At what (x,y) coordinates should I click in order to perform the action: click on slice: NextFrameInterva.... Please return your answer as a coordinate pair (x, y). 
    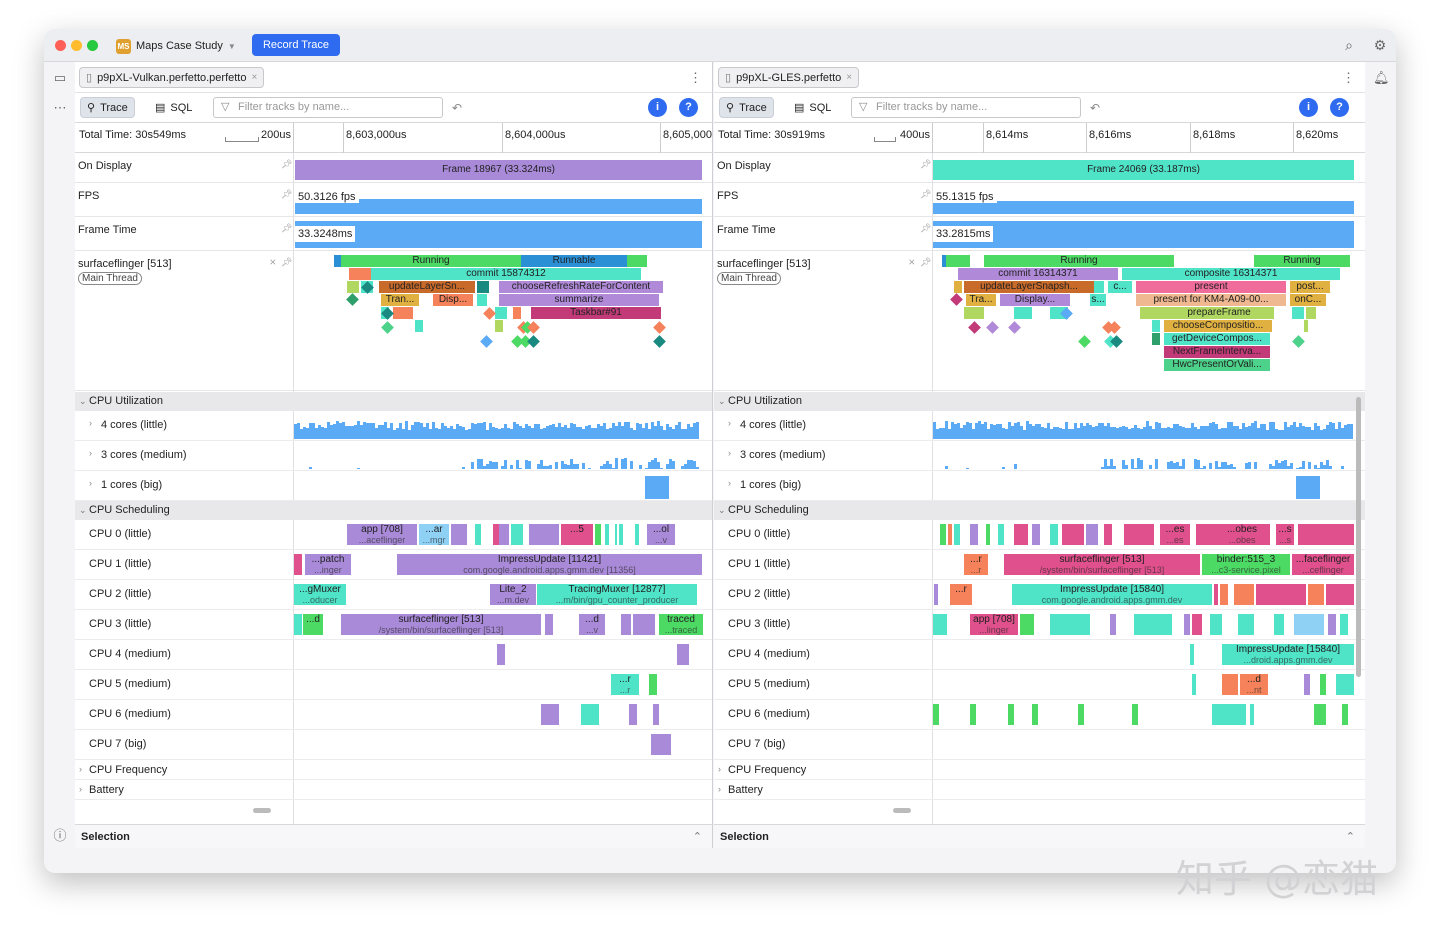
    Looking at the image, I should click on (1217, 352).